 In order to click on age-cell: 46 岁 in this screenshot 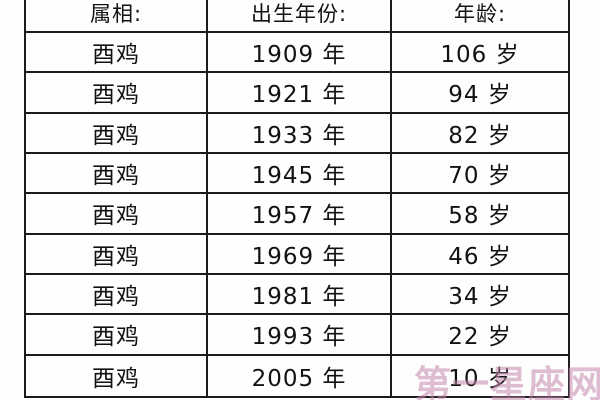, I will do `click(480, 255)`.